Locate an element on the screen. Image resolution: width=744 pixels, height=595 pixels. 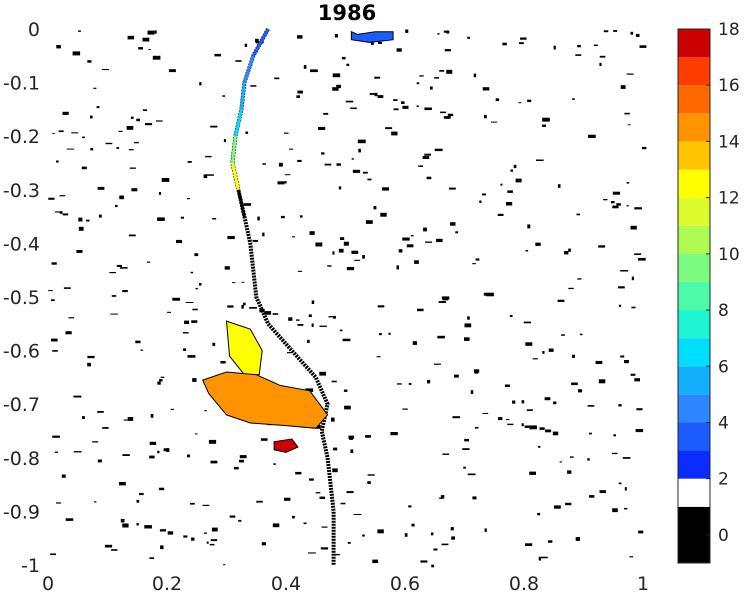
colorbar-tick-label: 6 is located at coordinates (723, 367).